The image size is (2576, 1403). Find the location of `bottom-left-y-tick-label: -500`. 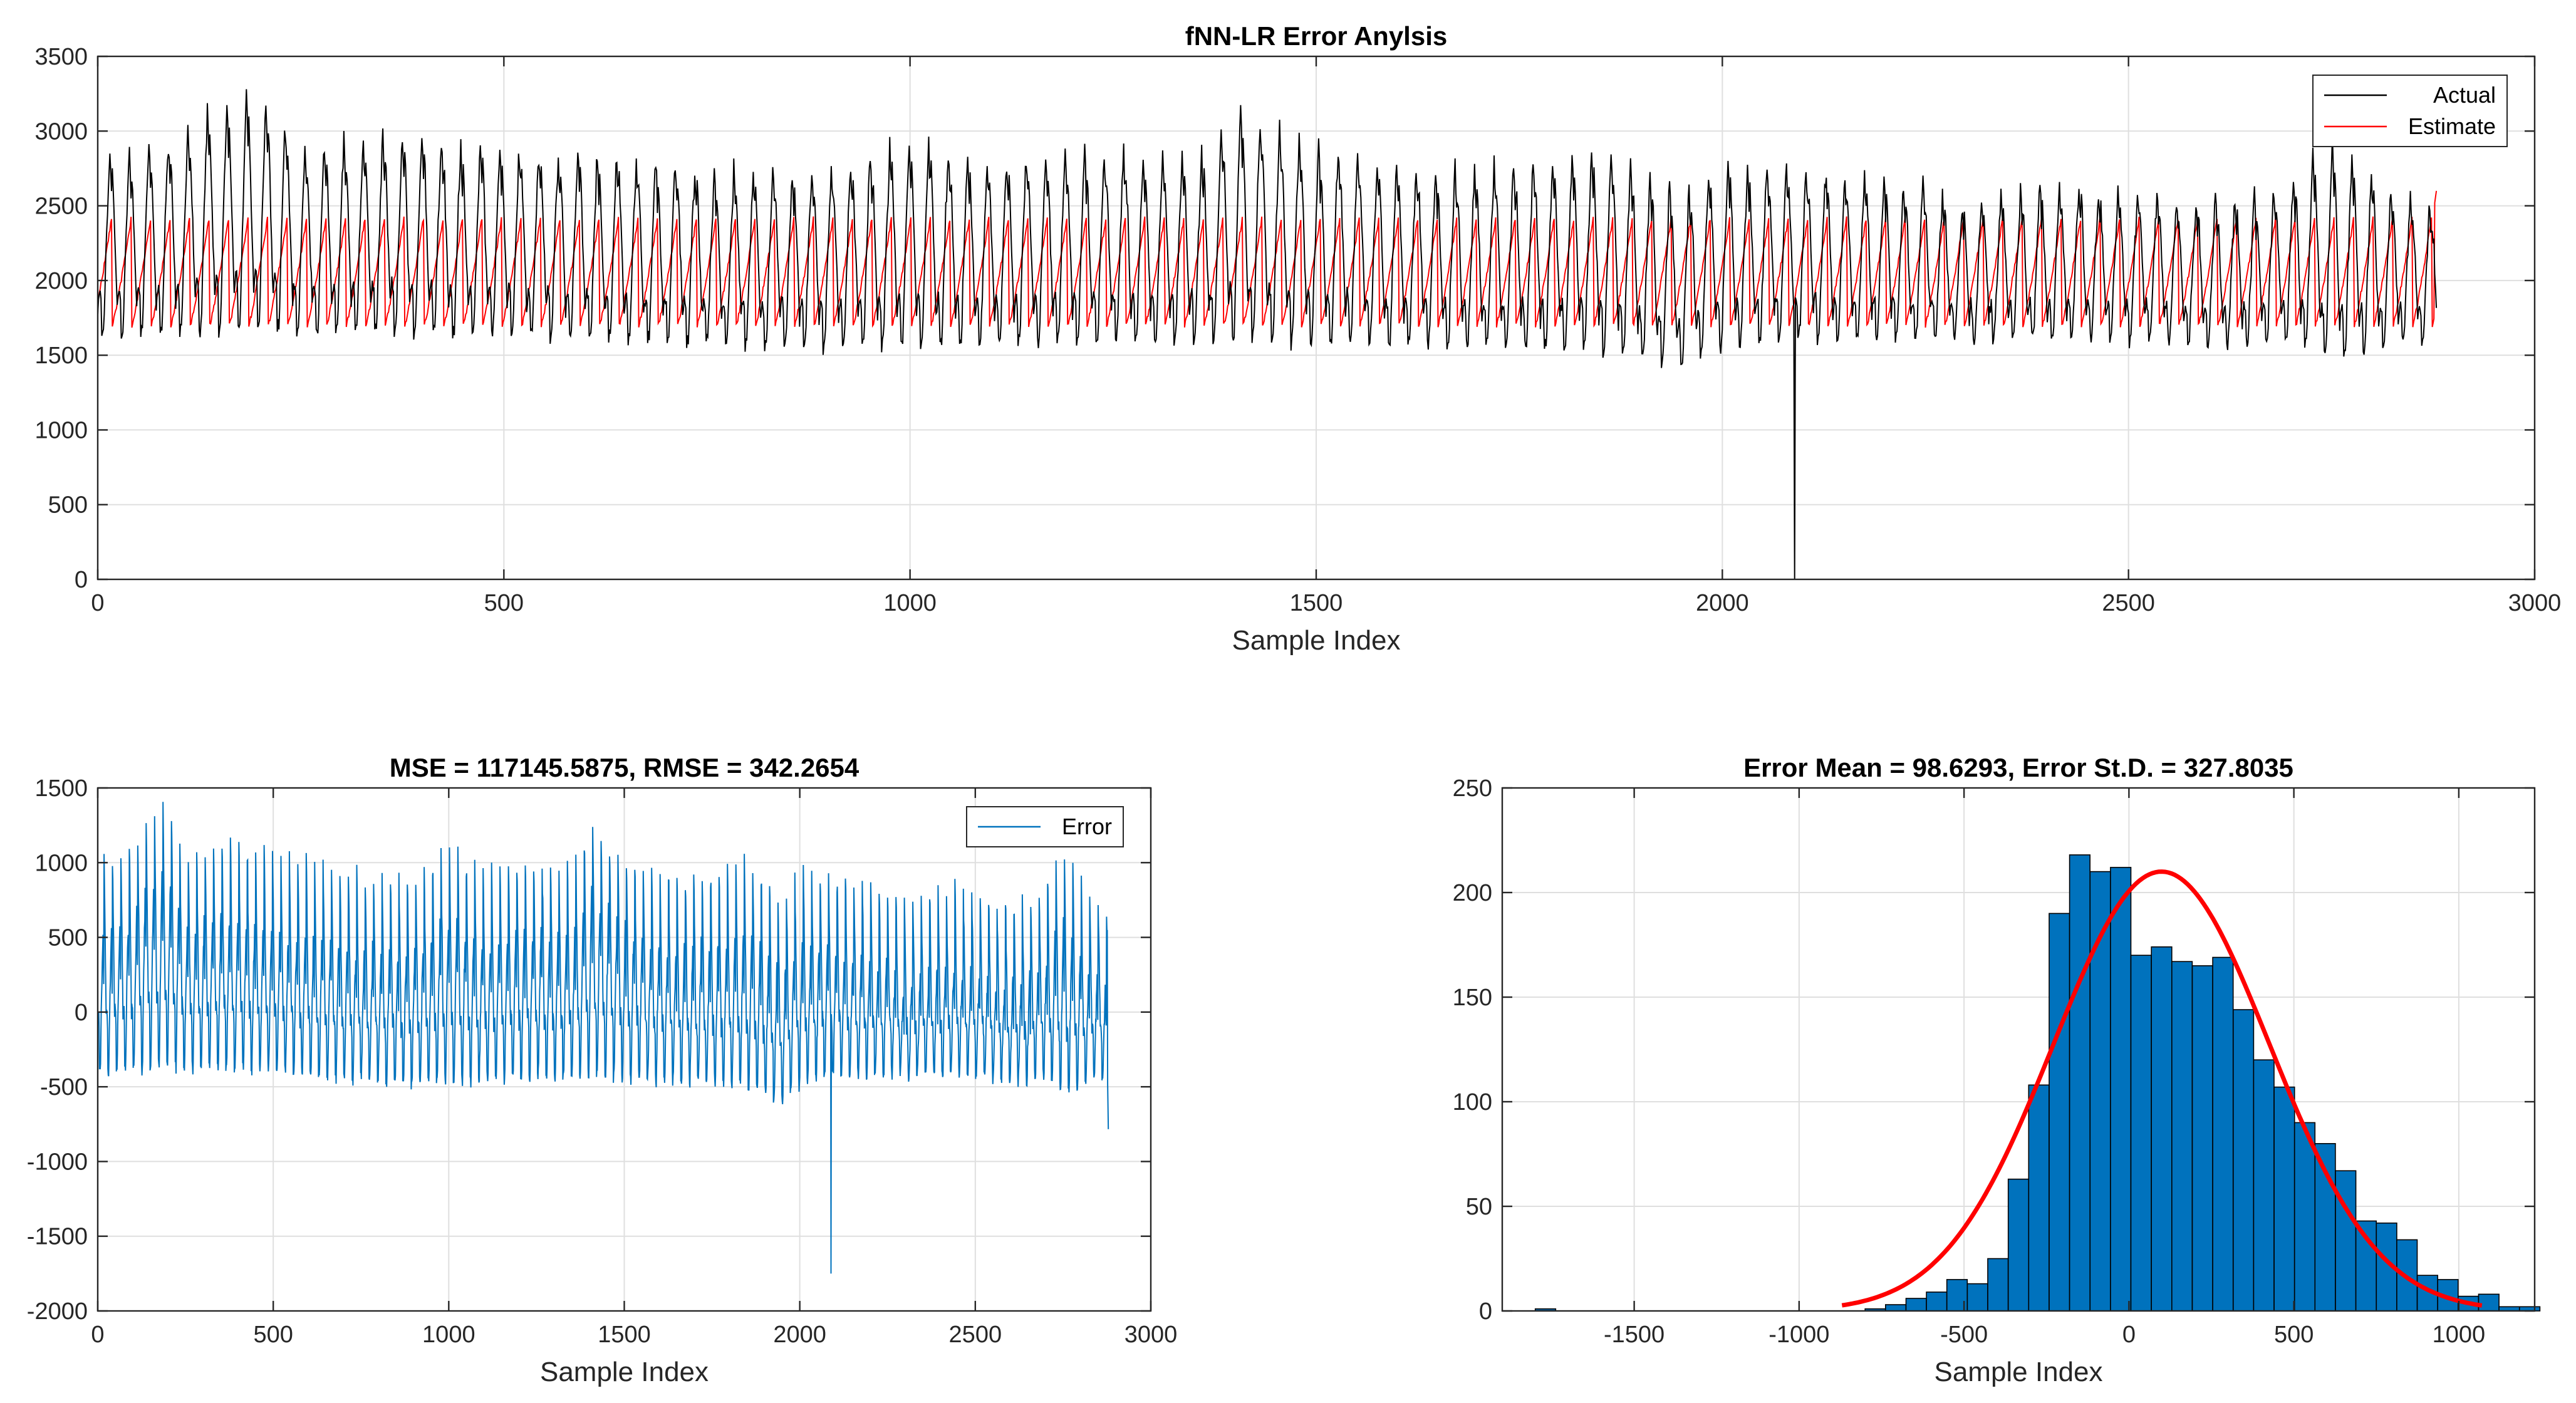

bottom-left-y-tick-label: -500 is located at coordinates (64, 1087).